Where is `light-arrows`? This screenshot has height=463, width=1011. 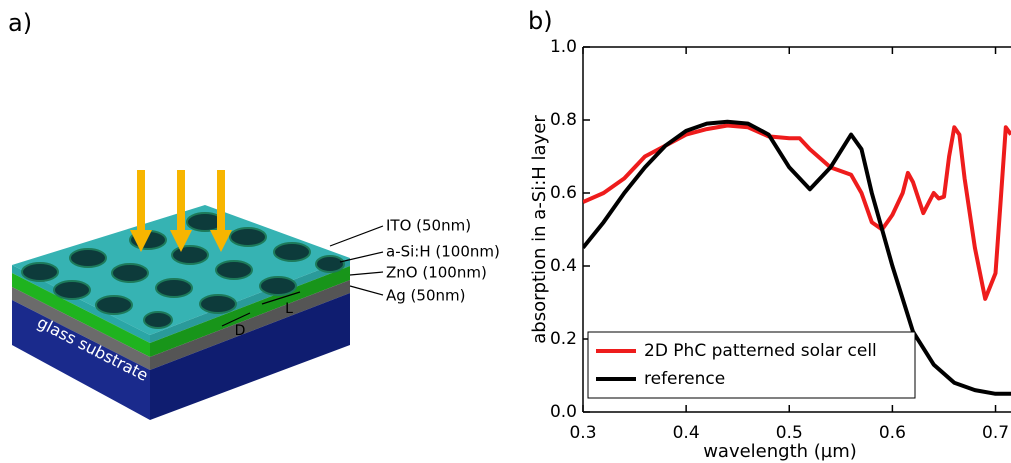
light-arrows is located at coordinates (181, 211).